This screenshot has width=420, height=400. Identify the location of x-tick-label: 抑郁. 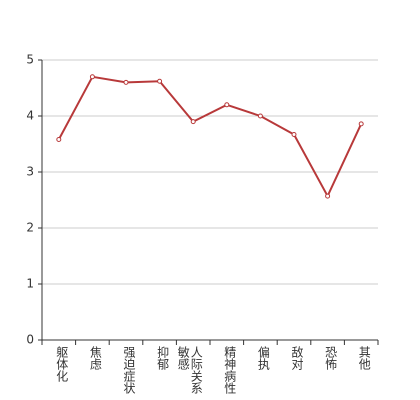
(162, 358).